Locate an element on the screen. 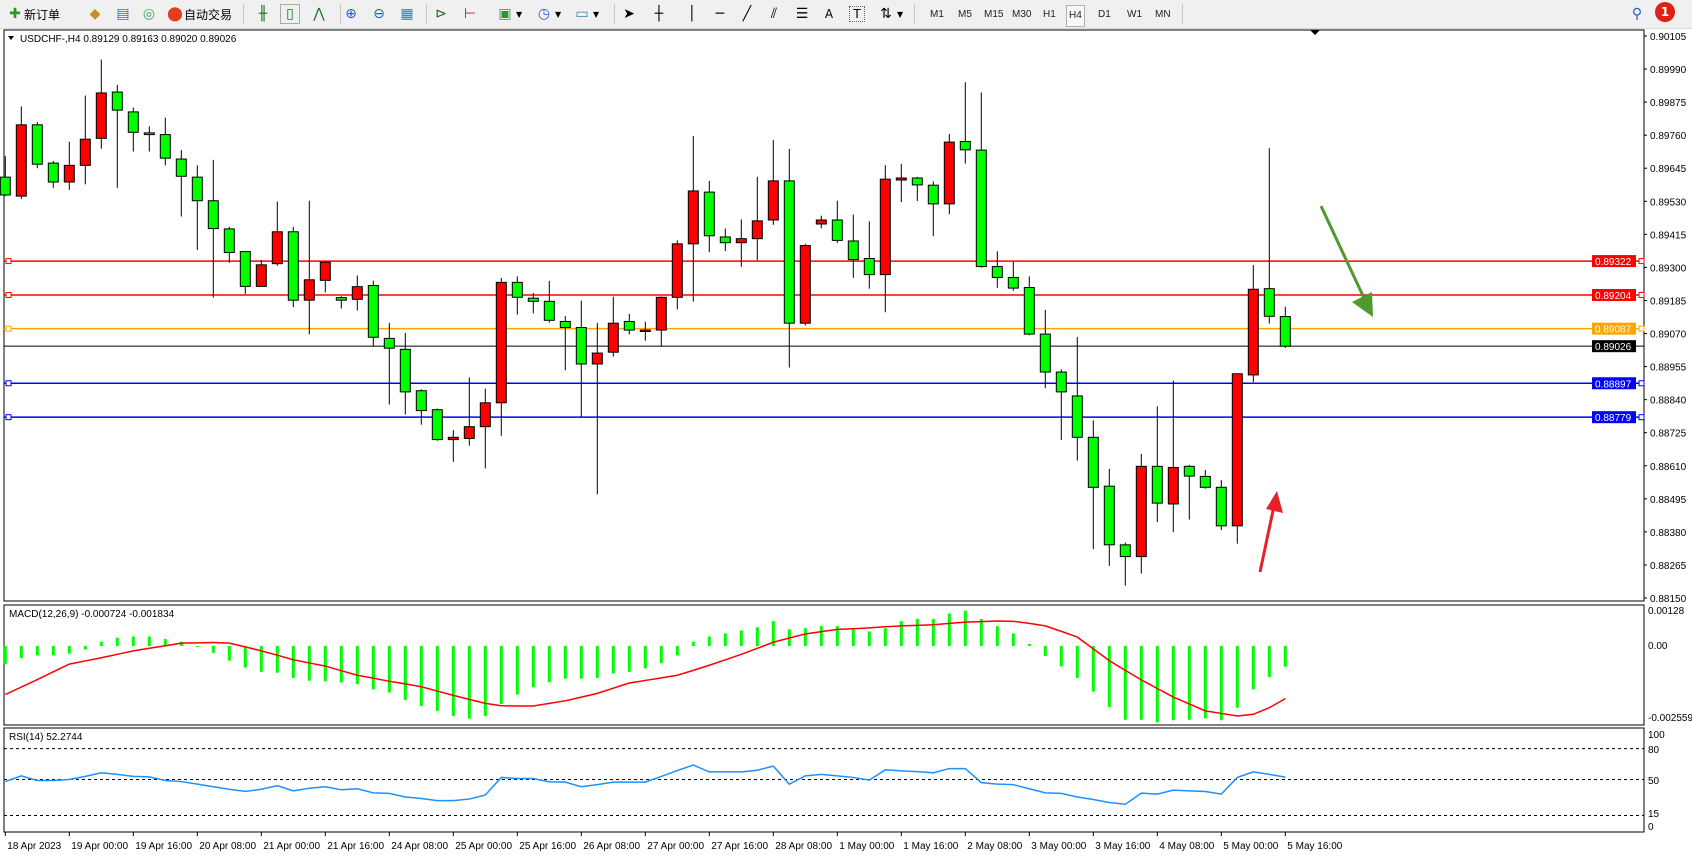  zoom-out-button: ⊖ is located at coordinates (379, 14).